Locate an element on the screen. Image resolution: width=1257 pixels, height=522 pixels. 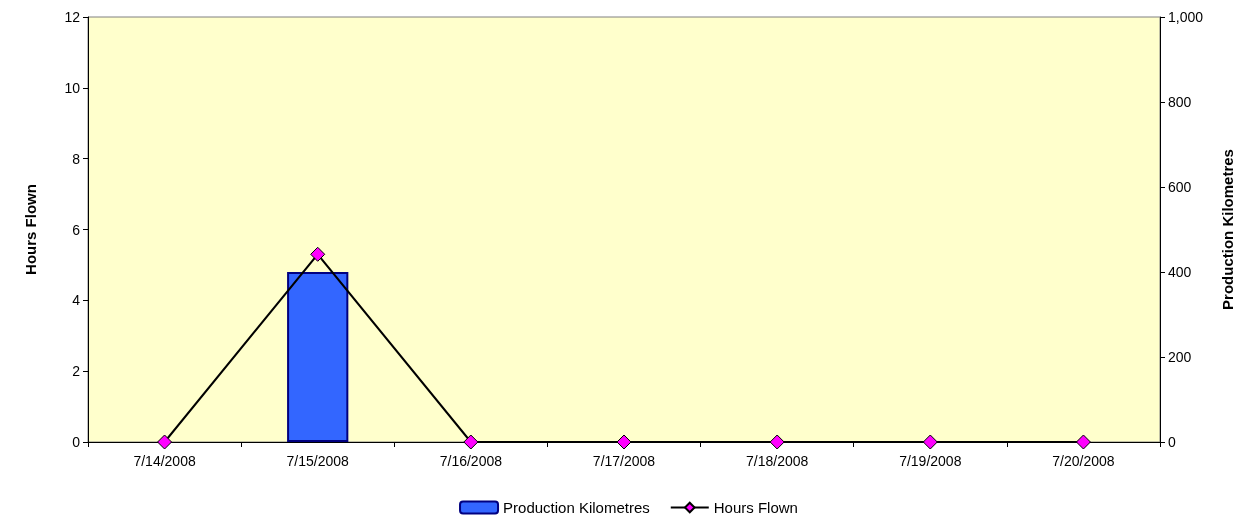
y2-tick-label: 200 is located at coordinates (1180, 357).